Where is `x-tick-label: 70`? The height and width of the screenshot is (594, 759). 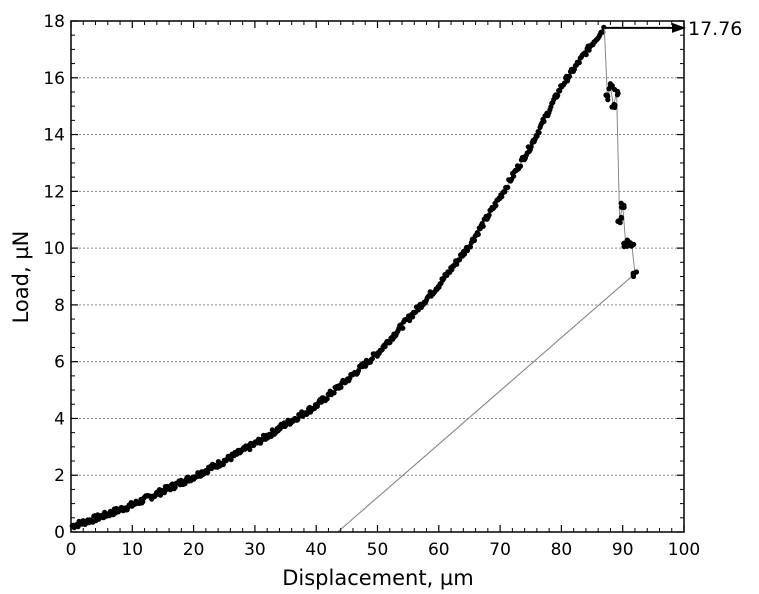 x-tick-label: 70 is located at coordinates (500, 550).